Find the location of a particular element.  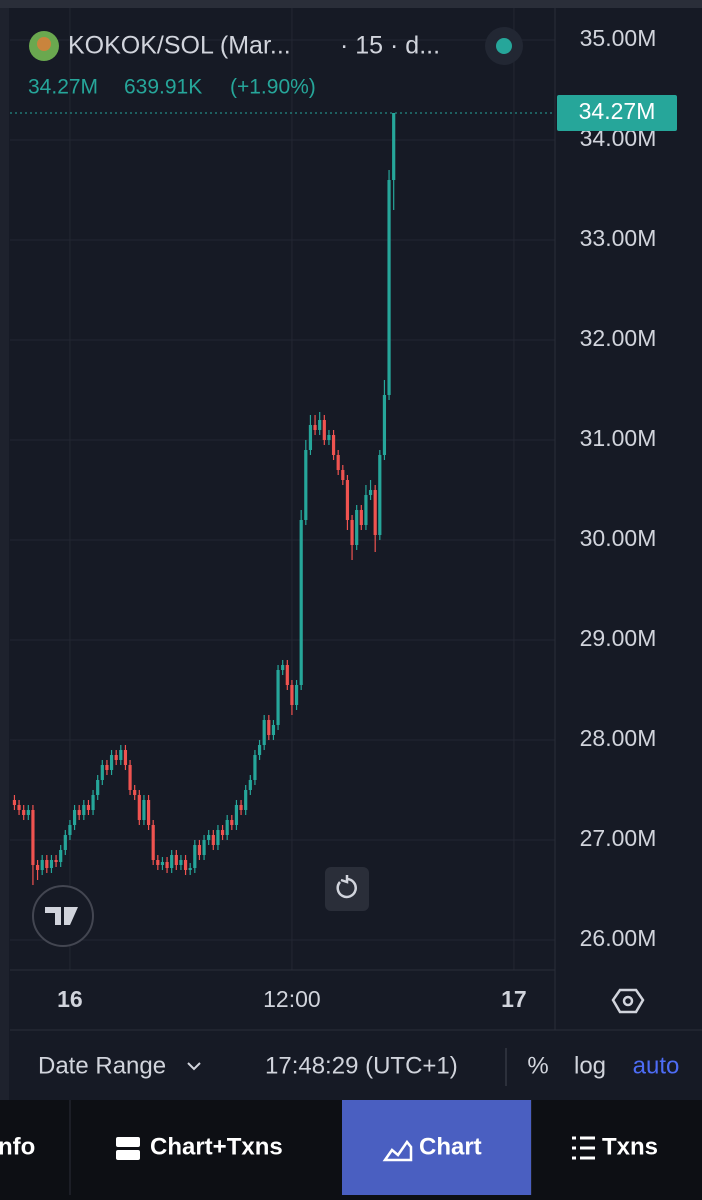

token-logo-face is located at coordinates (44, 44).